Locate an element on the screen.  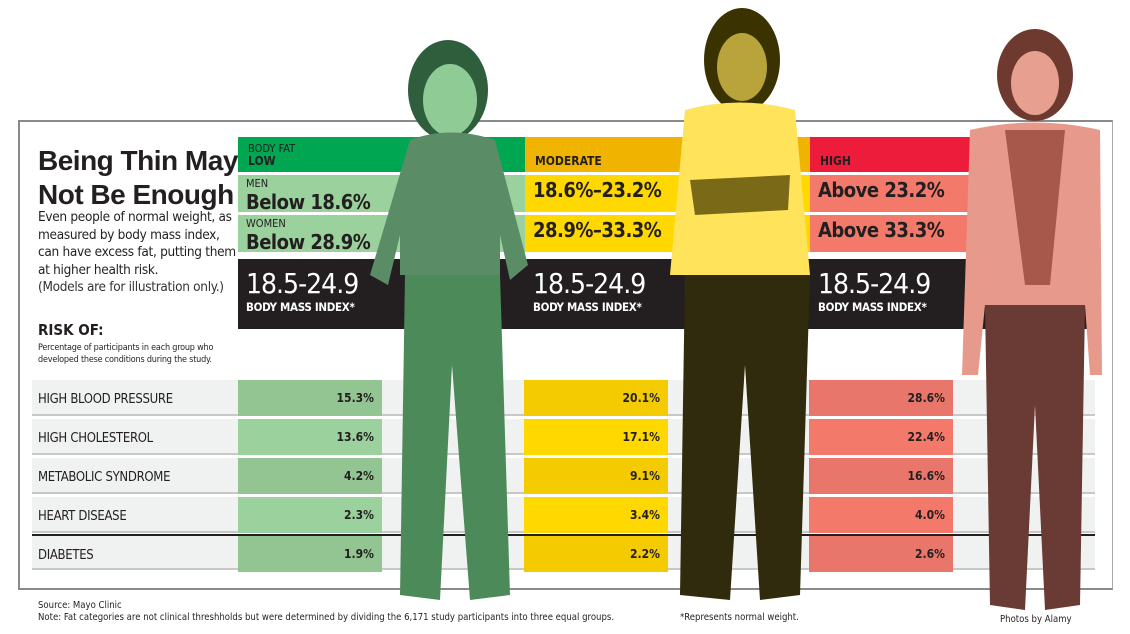
value-cell: 22.4% is located at coordinates (881, 437).